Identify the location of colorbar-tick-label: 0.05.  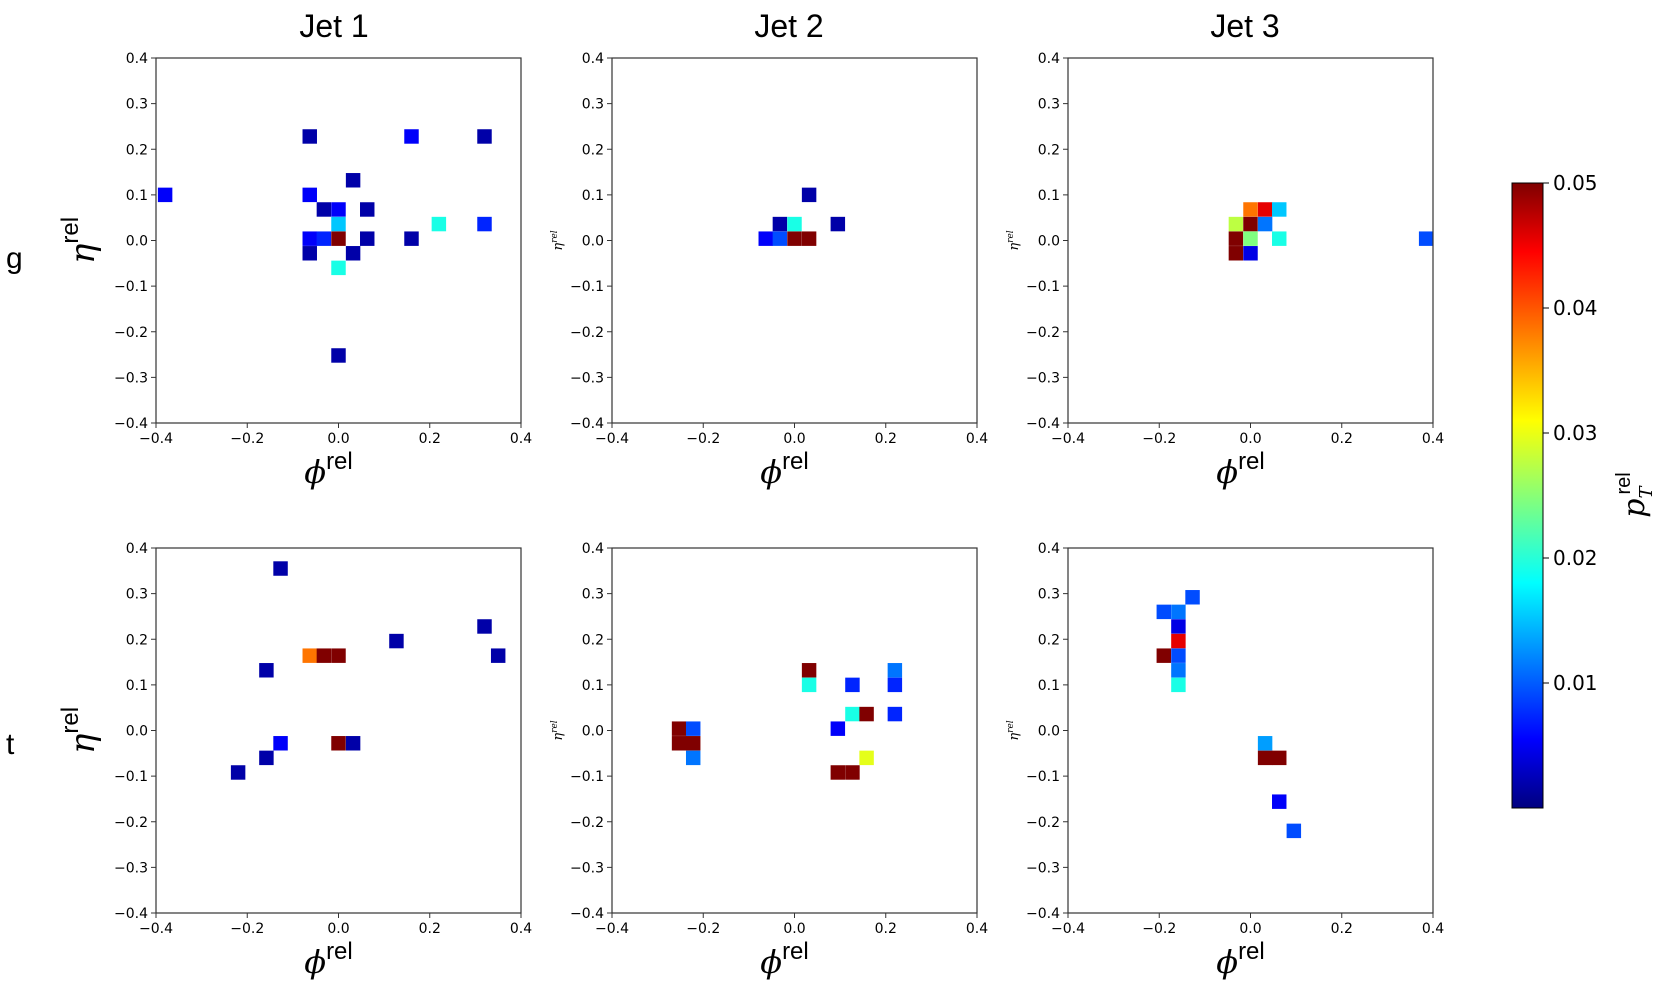
(1575, 183).